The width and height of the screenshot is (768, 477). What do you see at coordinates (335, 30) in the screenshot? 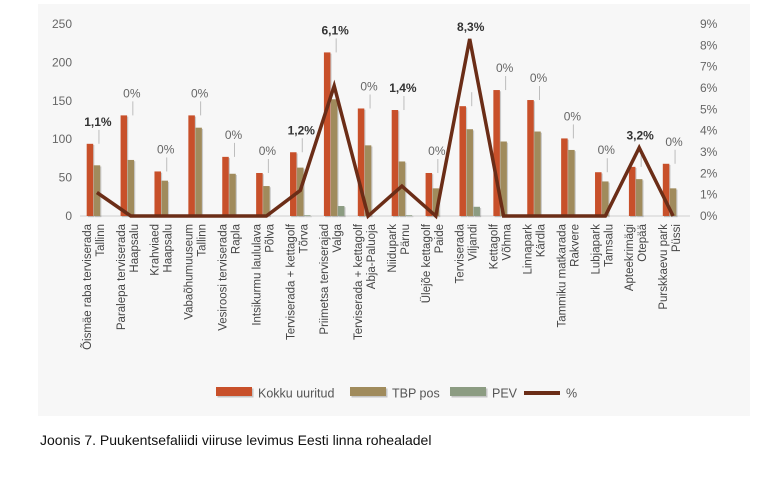
I see `data-label: 6,1%` at bounding box center [335, 30].